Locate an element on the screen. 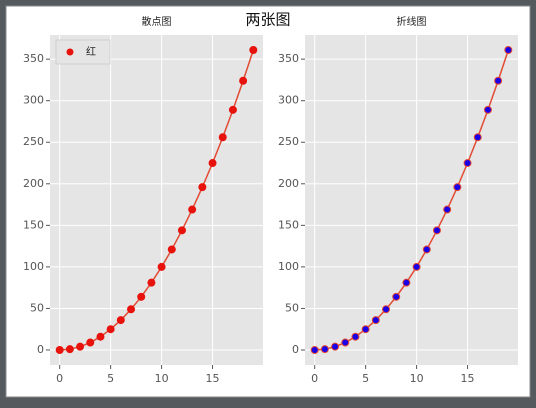  chart-title: 折线图 is located at coordinates (412, 21).